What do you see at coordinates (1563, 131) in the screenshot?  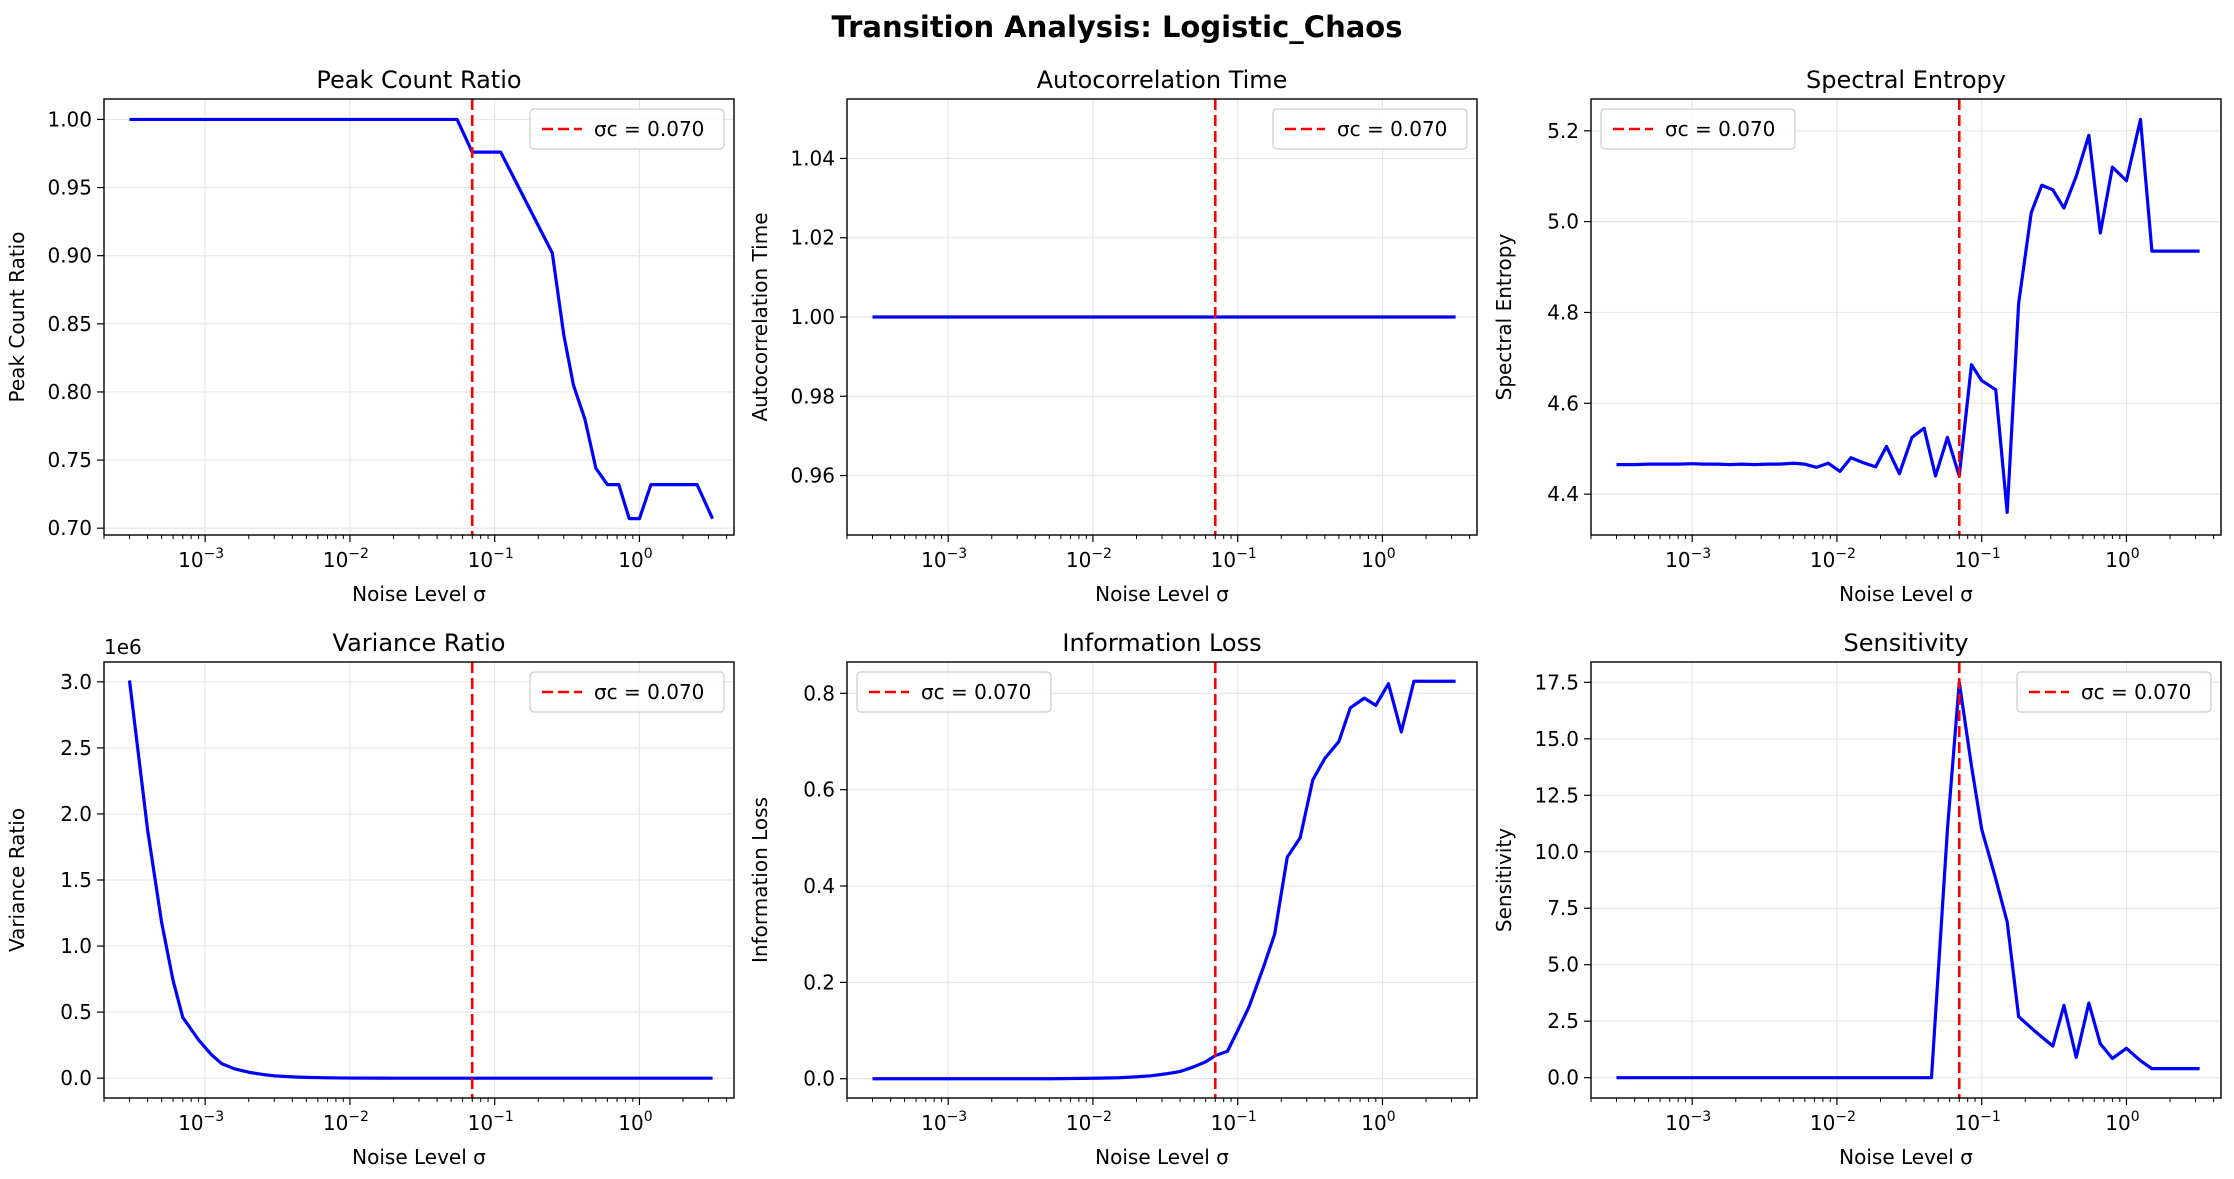 I see `y-tick-label: 5.2` at bounding box center [1563, 131].